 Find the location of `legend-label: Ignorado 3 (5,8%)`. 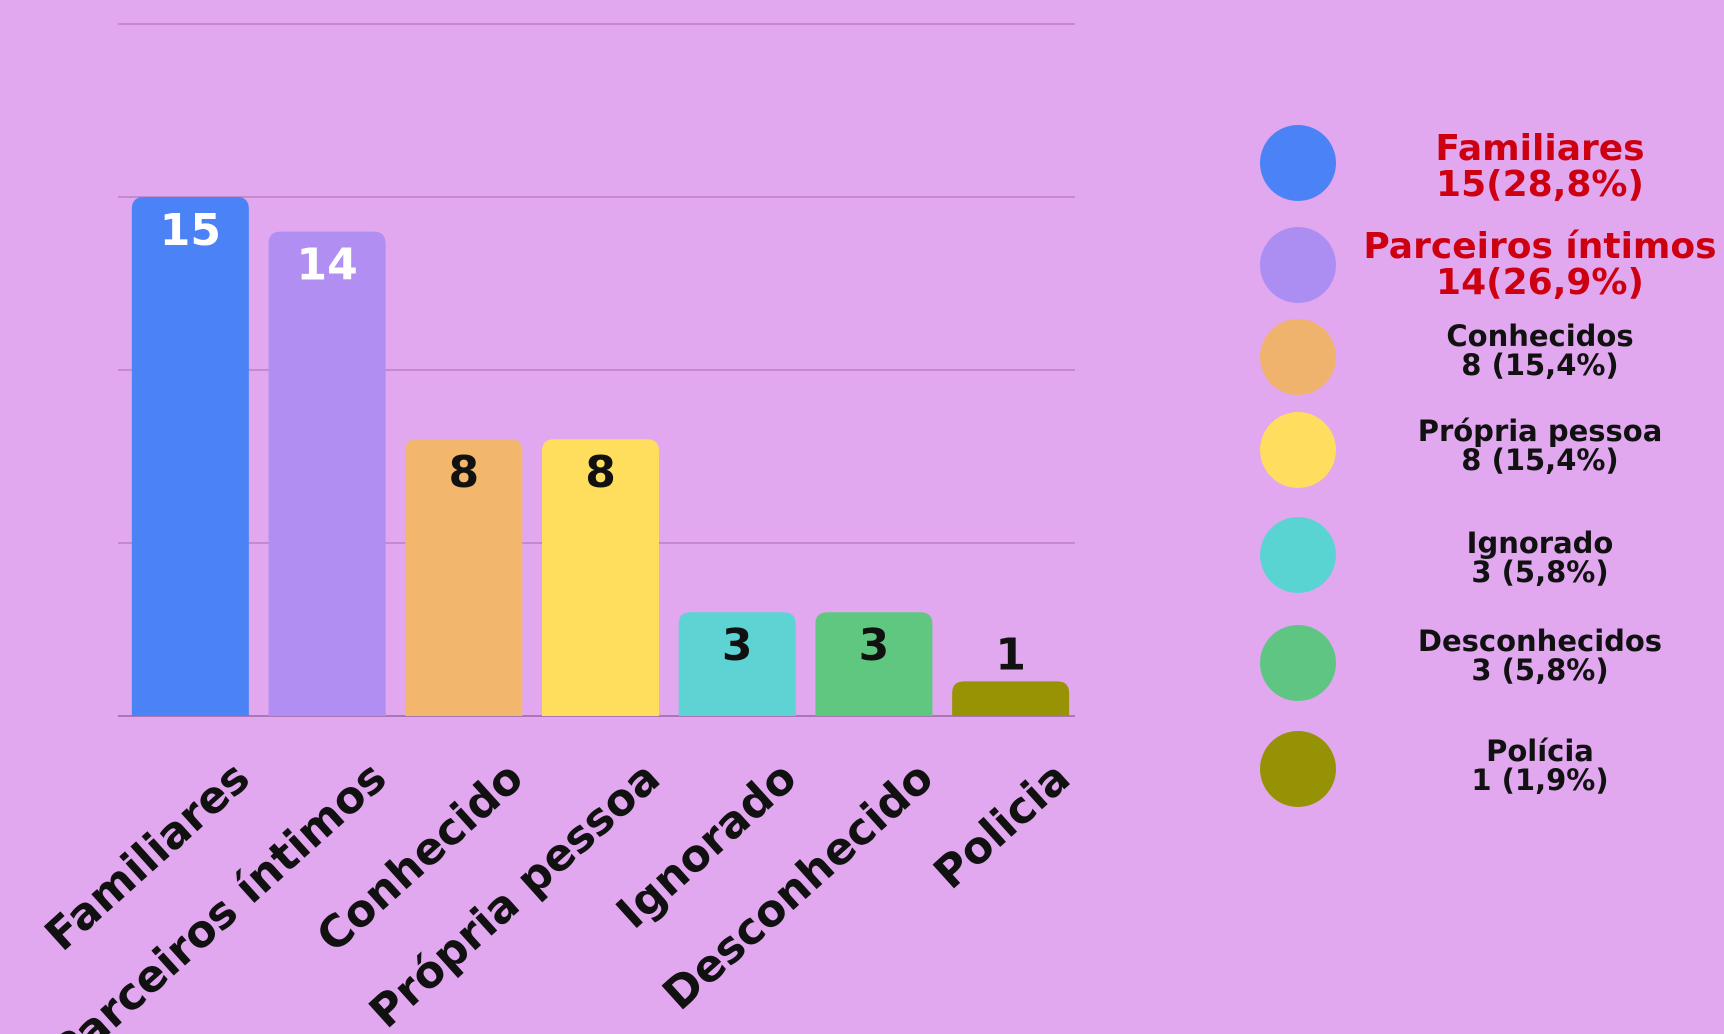

legend-label: Ignorado 3 (5,8%) is located at coordinates (1540, 558).